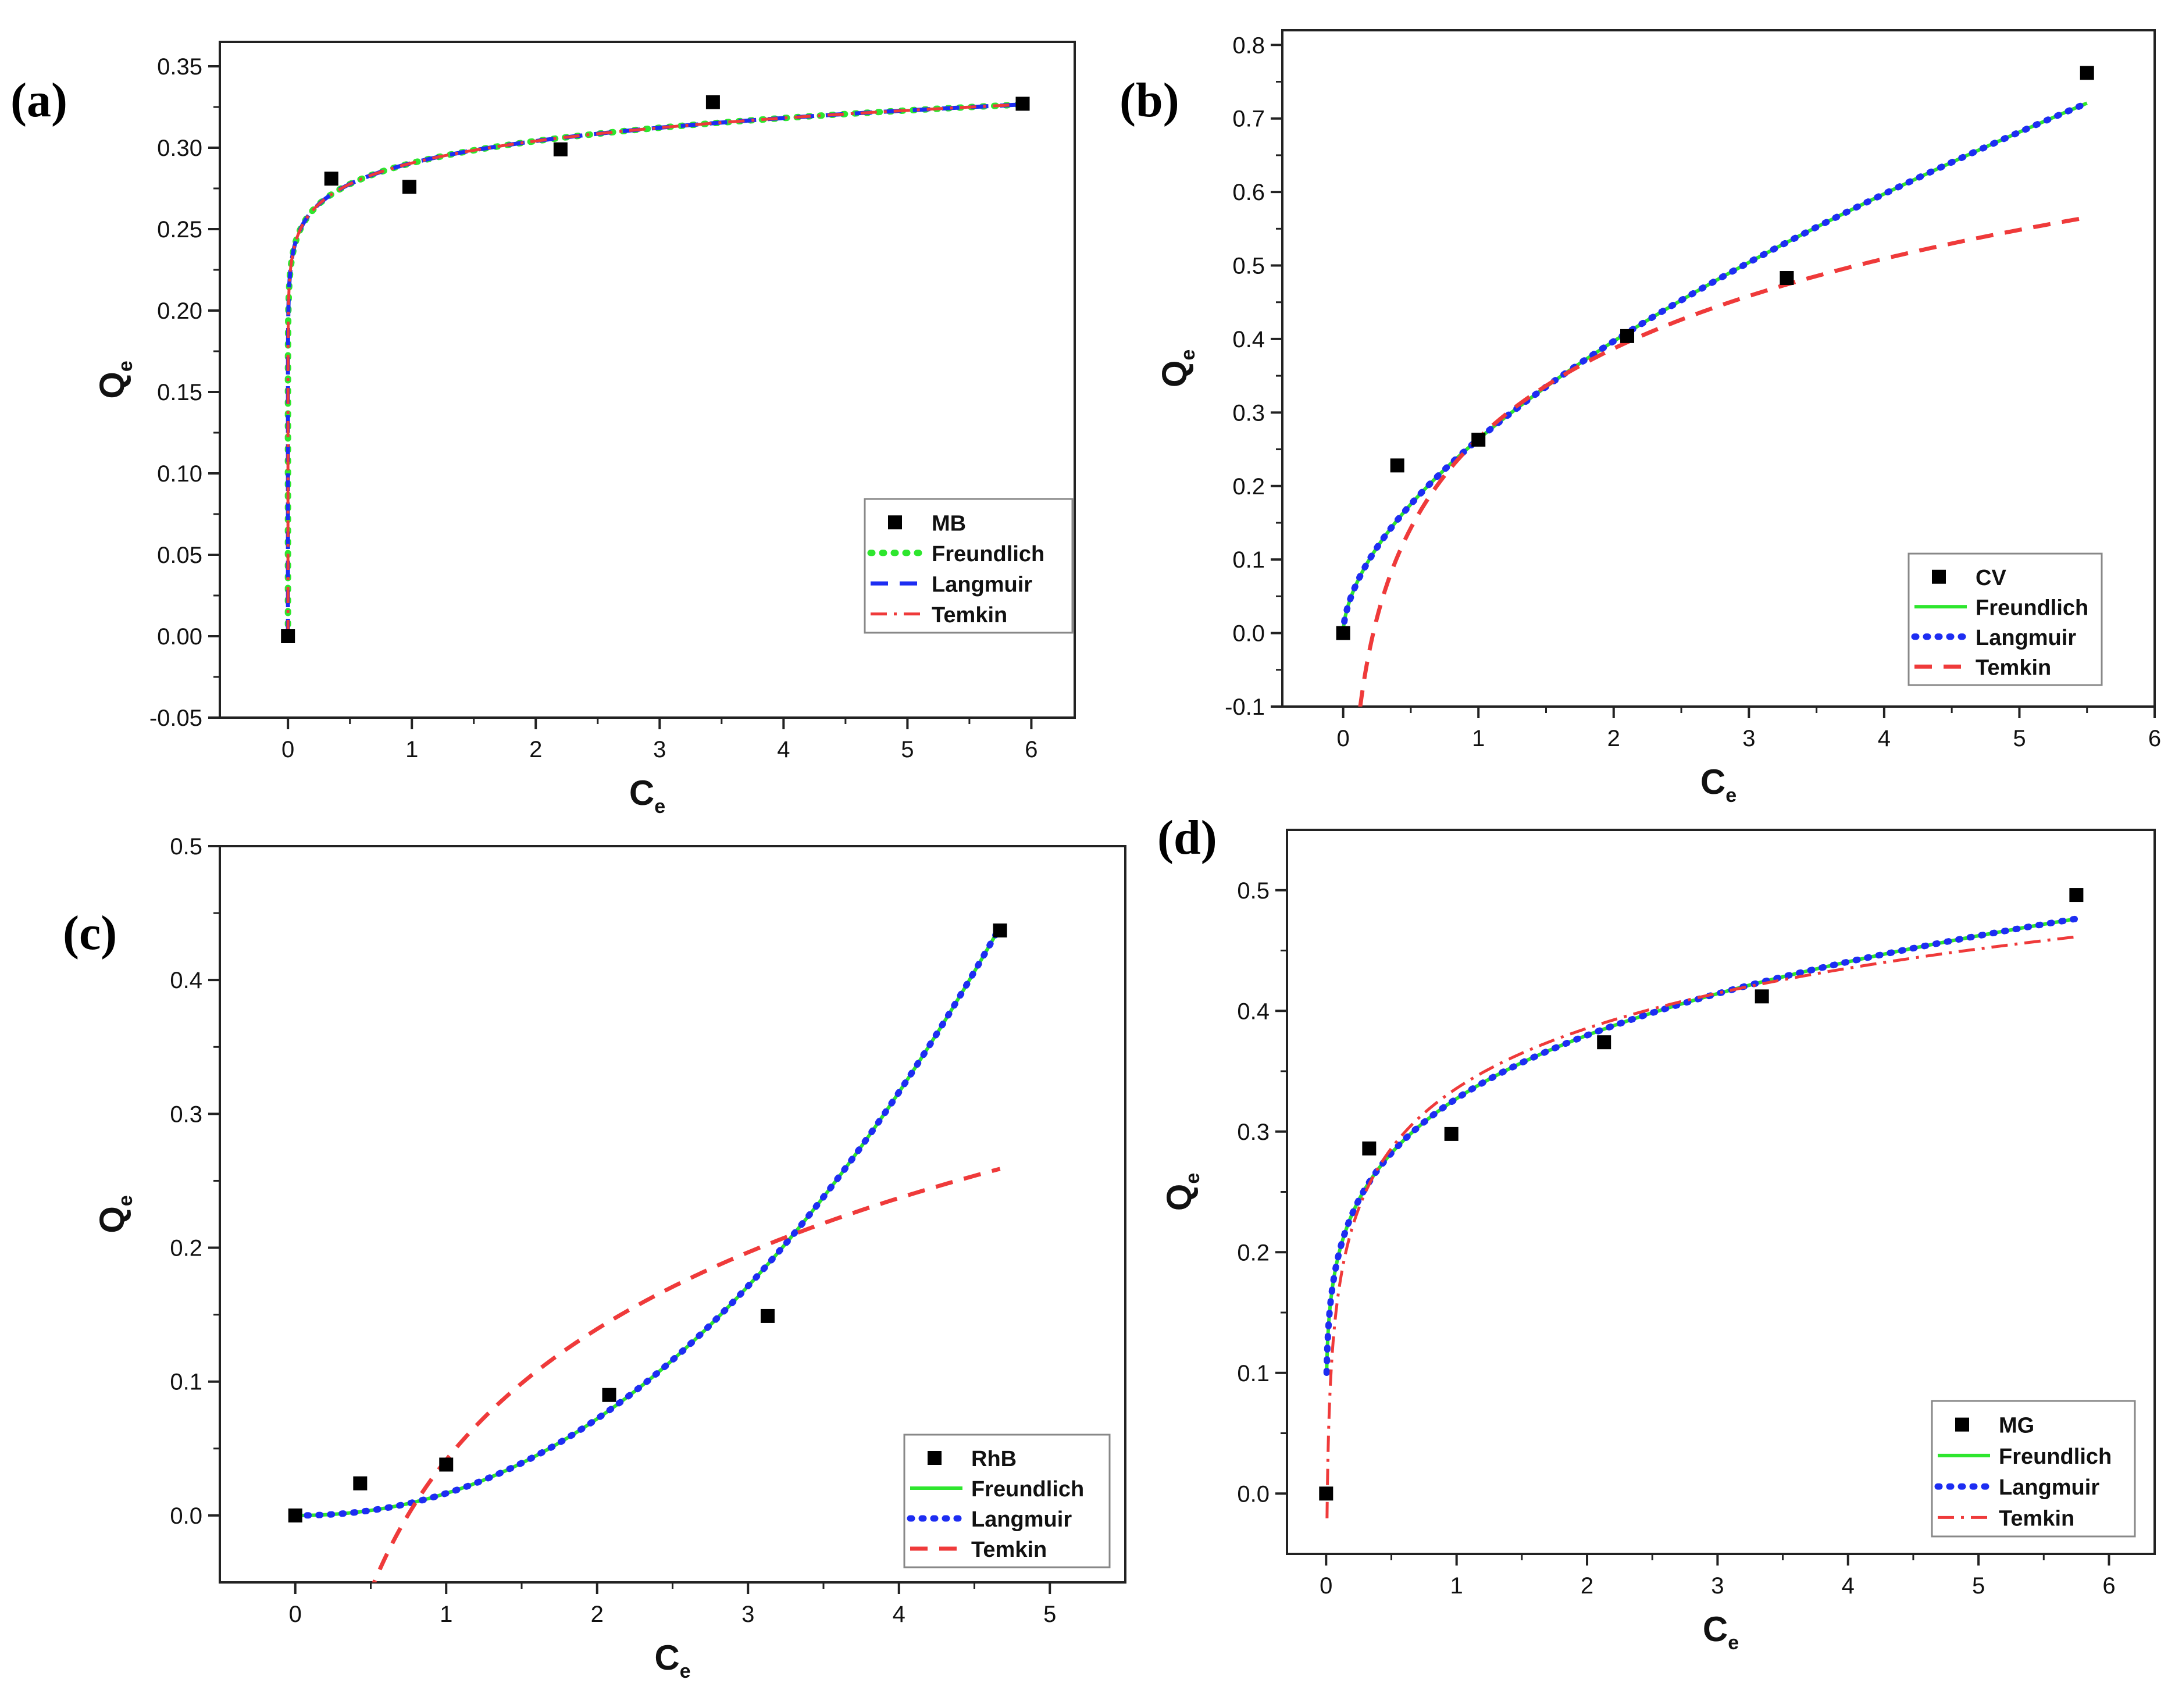  What do you see at coordinates (39, 100) in the screenshot?
I see `panel-label: (a)` at bounding box center [39, 100].